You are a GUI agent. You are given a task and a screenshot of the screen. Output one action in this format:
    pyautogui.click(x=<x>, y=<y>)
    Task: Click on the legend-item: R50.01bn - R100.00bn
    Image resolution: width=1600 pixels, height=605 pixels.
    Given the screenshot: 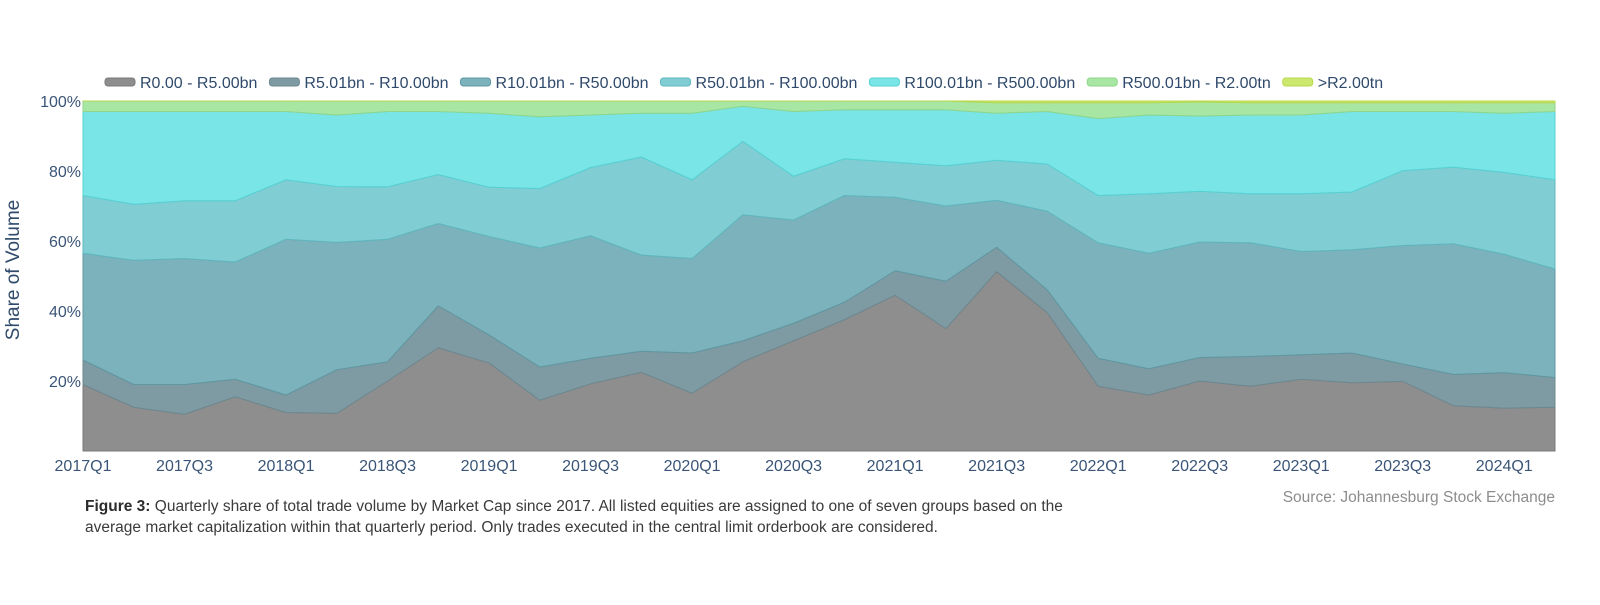 What is the action you would take?
    pyautogui.click(x=759, y=83)
    